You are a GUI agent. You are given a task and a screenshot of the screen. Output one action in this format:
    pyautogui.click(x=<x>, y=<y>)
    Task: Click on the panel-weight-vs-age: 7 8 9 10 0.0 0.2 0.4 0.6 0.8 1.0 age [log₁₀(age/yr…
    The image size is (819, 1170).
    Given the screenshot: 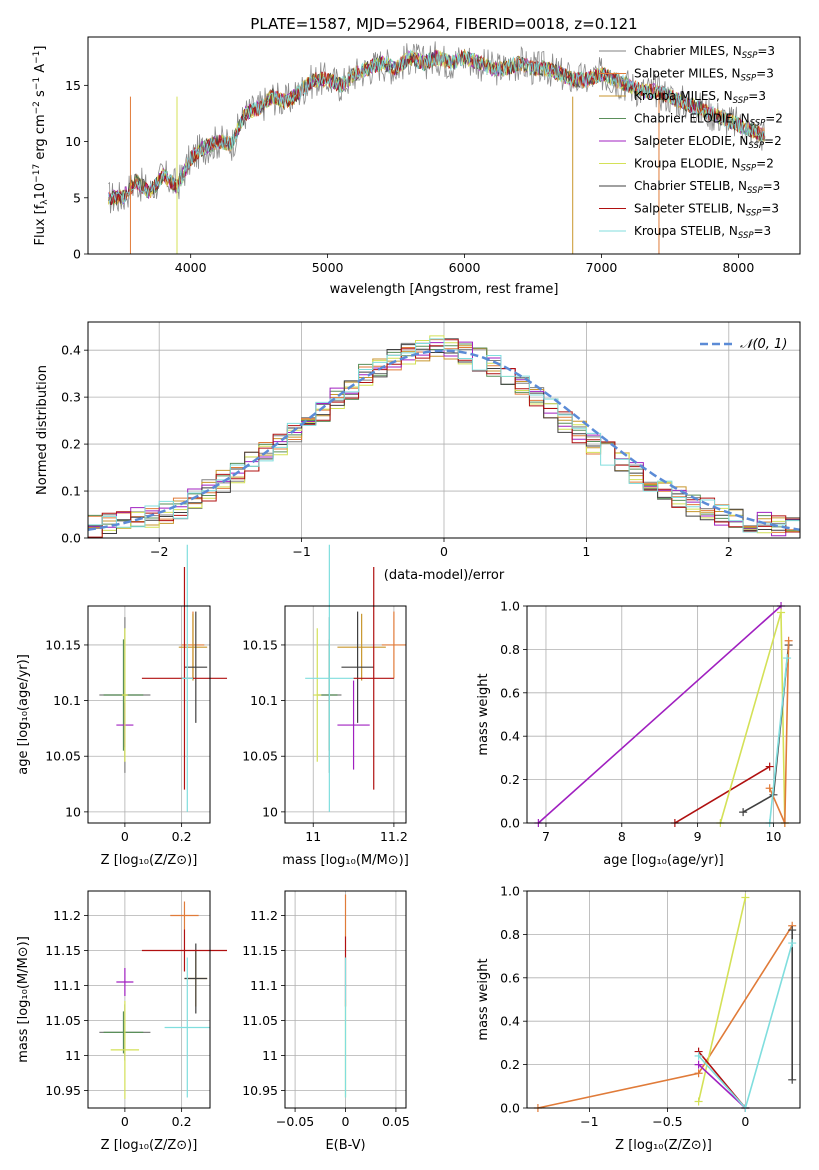 What is the action you would take?
    pyautogui.click(x=638, y=733)
    